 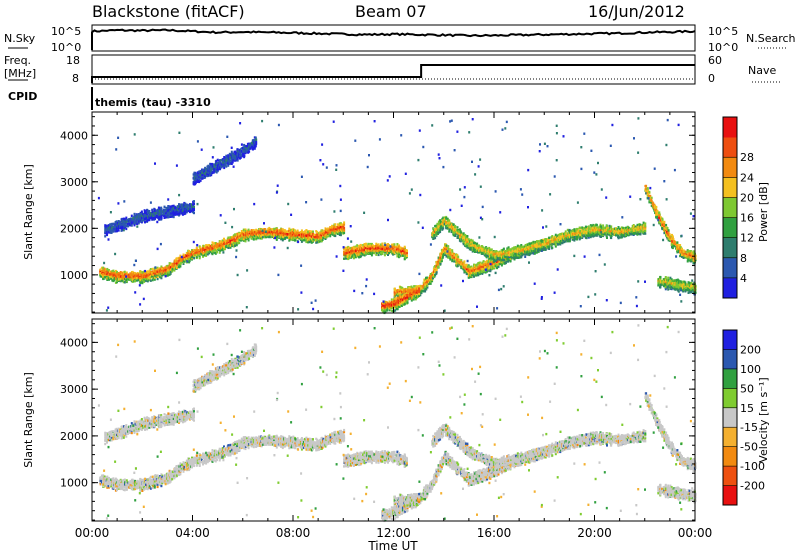 What do you see at coordinates (762, 70) in the screenshot?
I see `nave-label: Nave` at bounding box center [762, 70].